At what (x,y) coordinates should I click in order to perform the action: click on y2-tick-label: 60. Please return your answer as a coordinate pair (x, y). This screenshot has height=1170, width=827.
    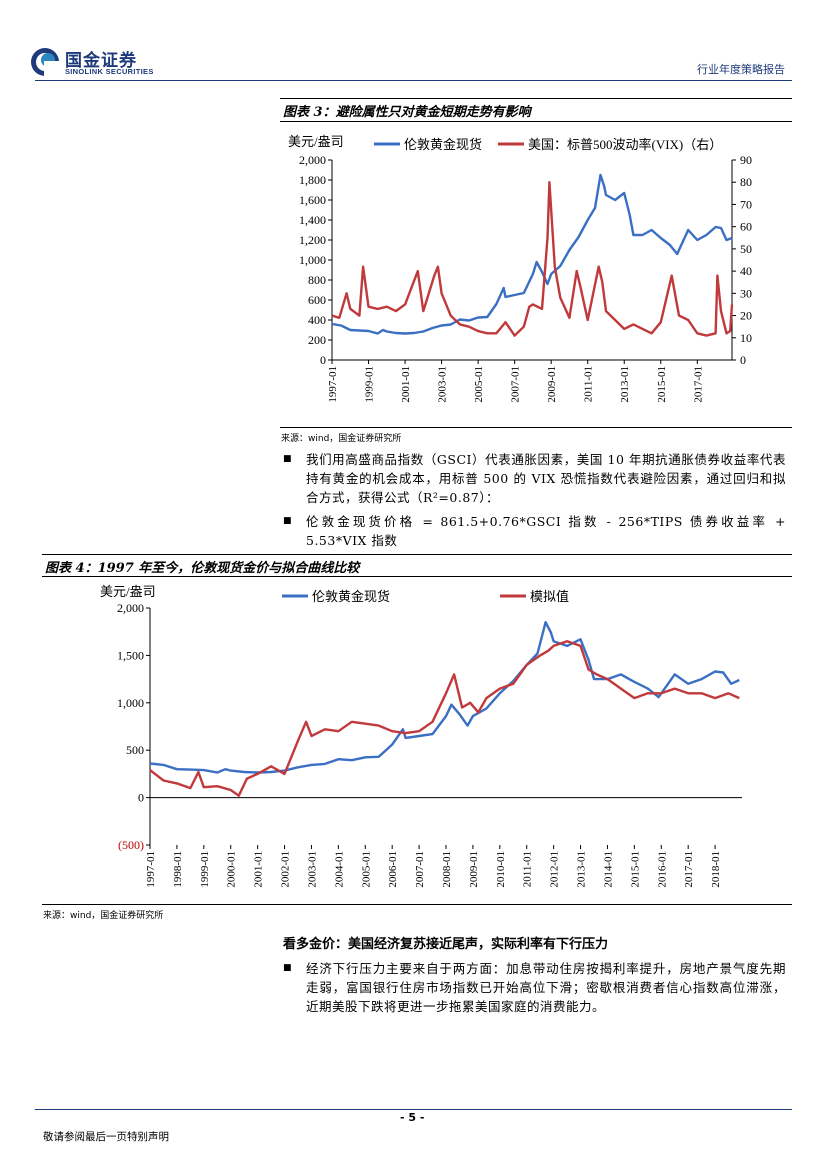
    Looking at the image, I should click on (746, 227).